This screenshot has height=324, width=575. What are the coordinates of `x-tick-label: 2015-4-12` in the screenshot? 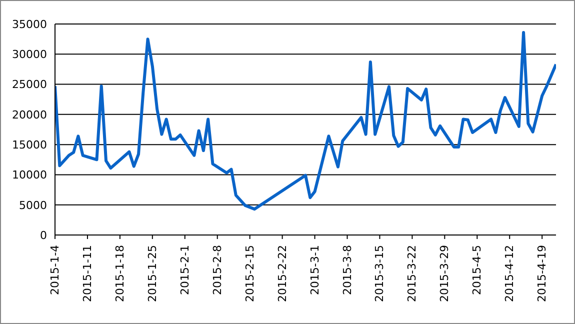 It's located at (509, 273).